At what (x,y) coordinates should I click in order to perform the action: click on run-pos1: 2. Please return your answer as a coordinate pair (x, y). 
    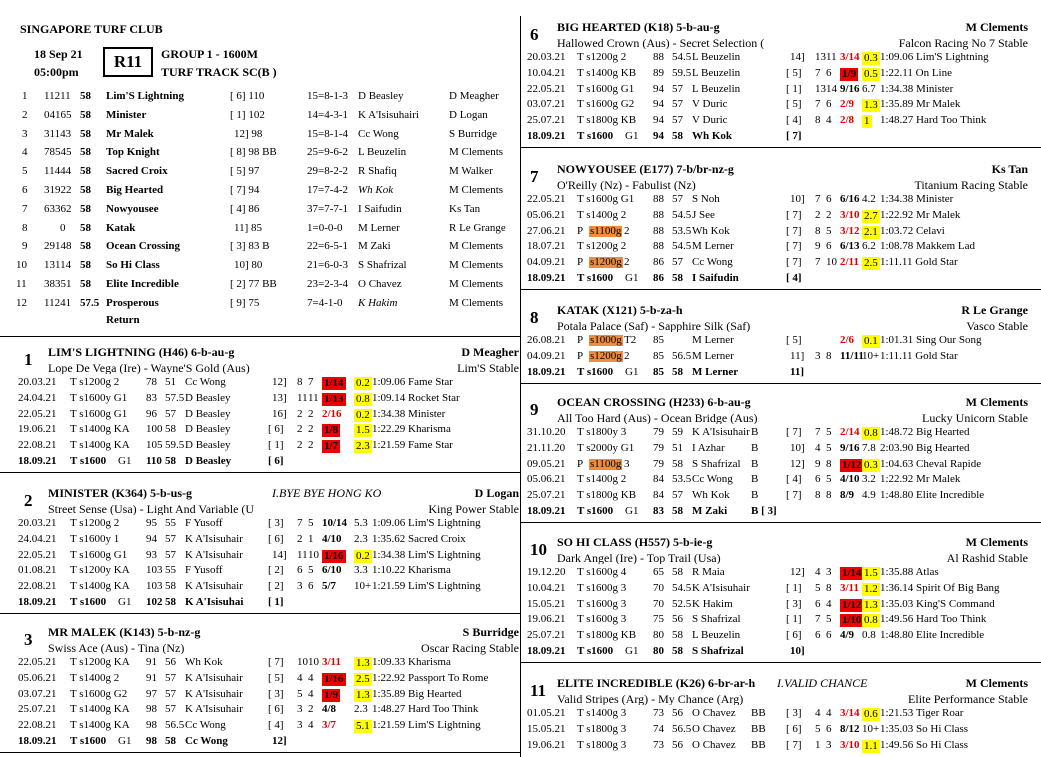
    Looking at the image, I should click on (300, 413).